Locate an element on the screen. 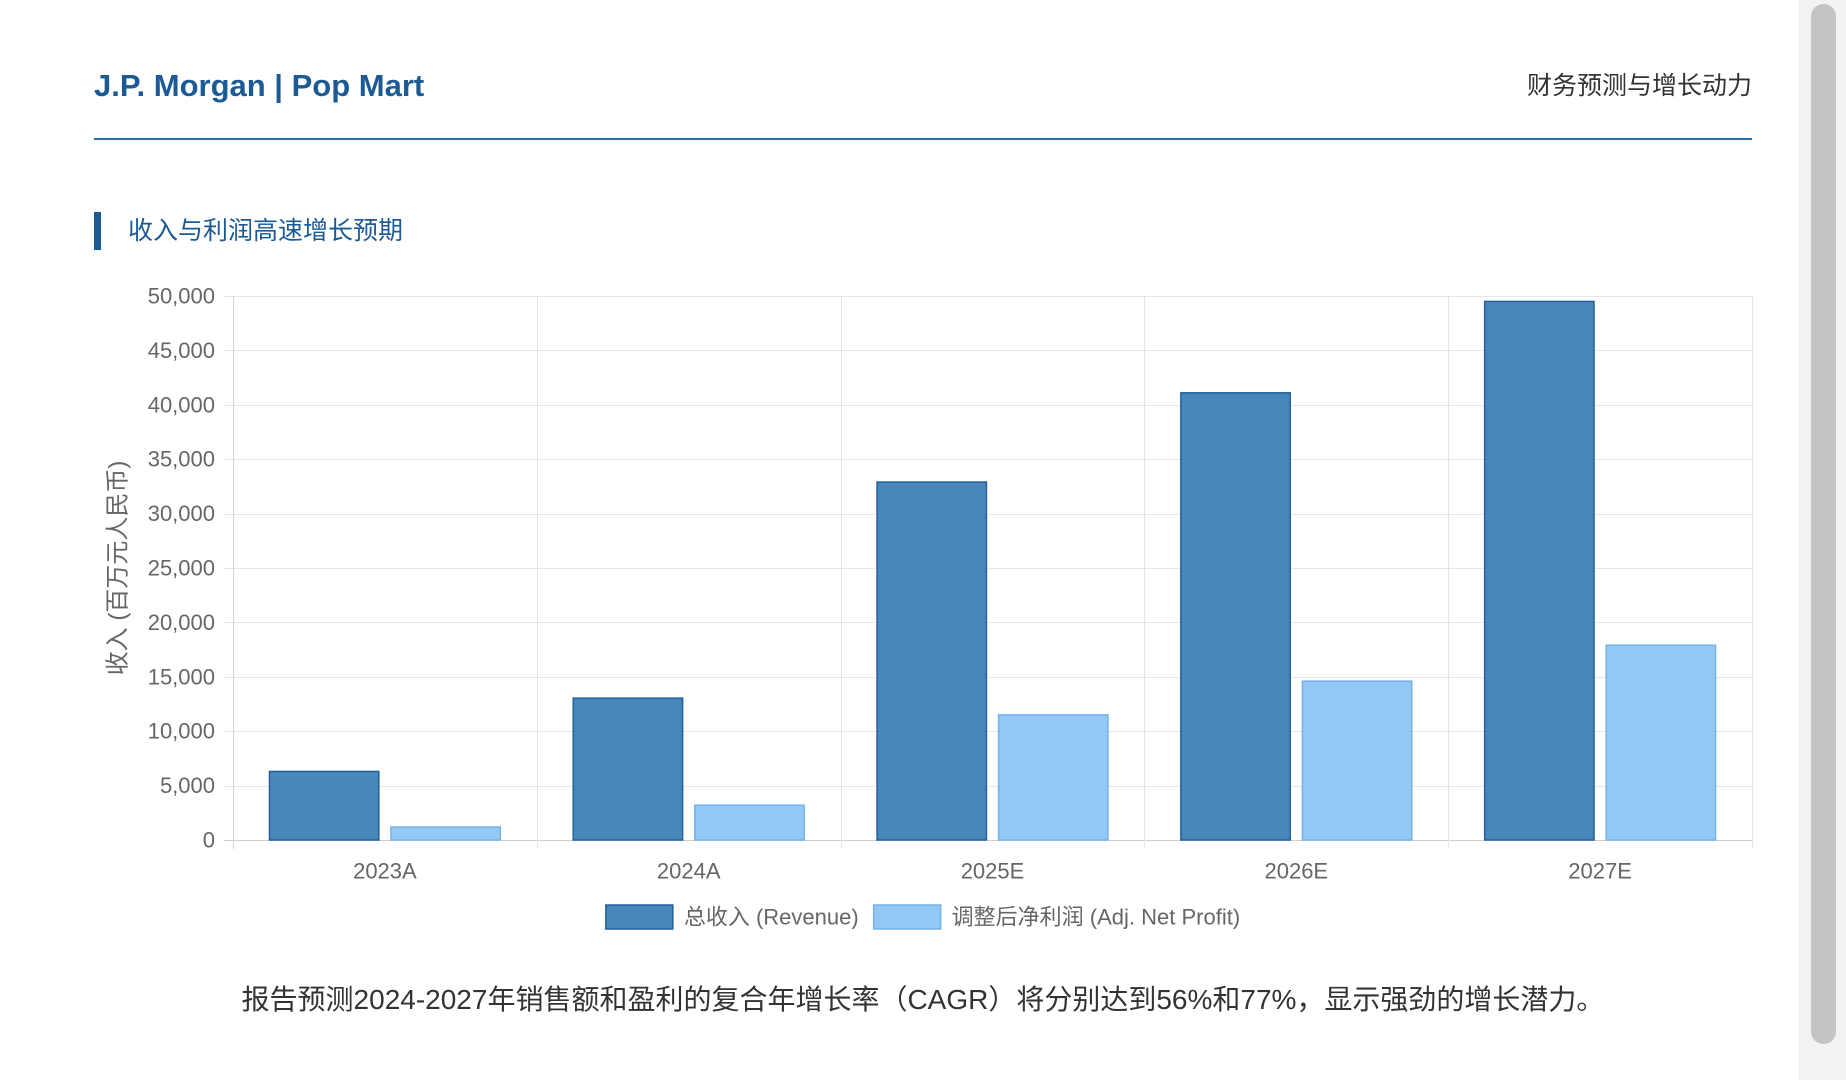 This screenshot has height=1080, width=1846. x-tick-label: 2025E is located at coordinates (993, 871).